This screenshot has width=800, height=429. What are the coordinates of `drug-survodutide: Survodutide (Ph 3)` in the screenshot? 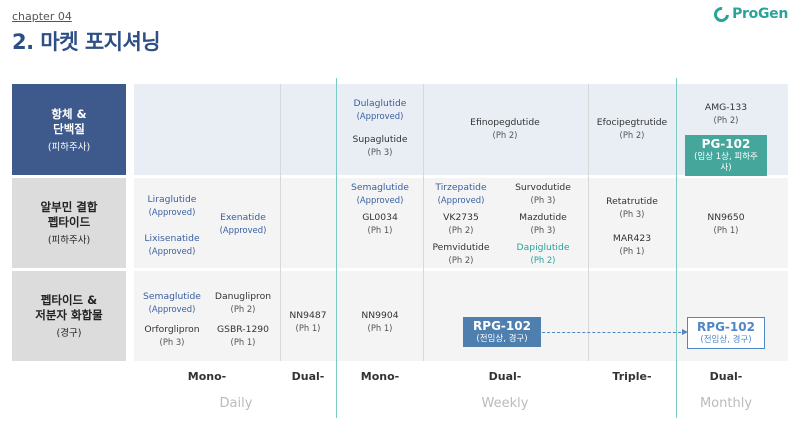 It's located at (543, 194).